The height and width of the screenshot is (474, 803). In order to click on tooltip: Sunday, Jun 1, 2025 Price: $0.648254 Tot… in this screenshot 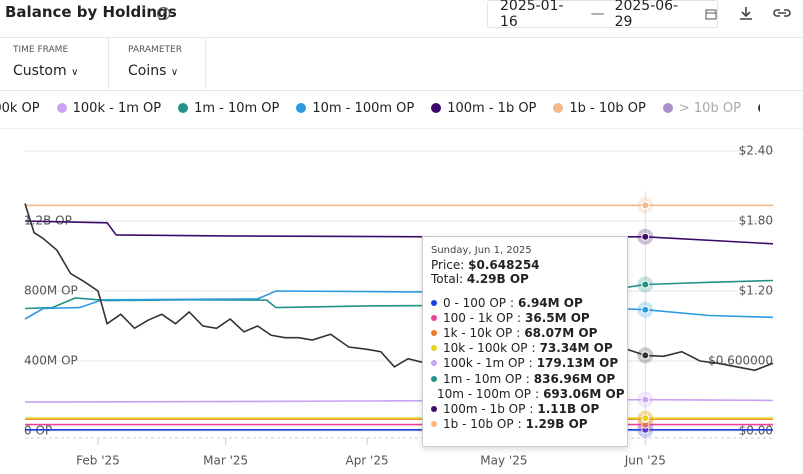, I will do `click(525, 341)`.